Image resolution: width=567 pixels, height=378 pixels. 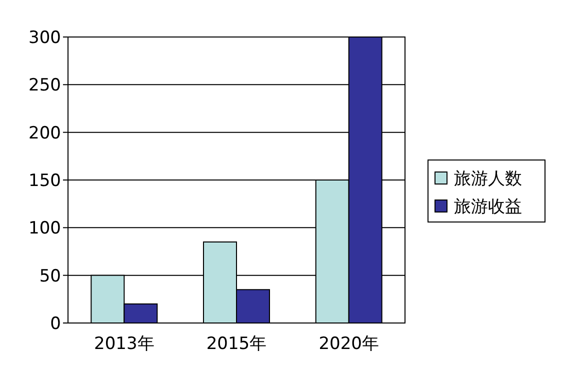 What do you see at coordinates (44, 38) in the screenshot?
I see `y-tick-label: 300` at bounding box center [44, 38].